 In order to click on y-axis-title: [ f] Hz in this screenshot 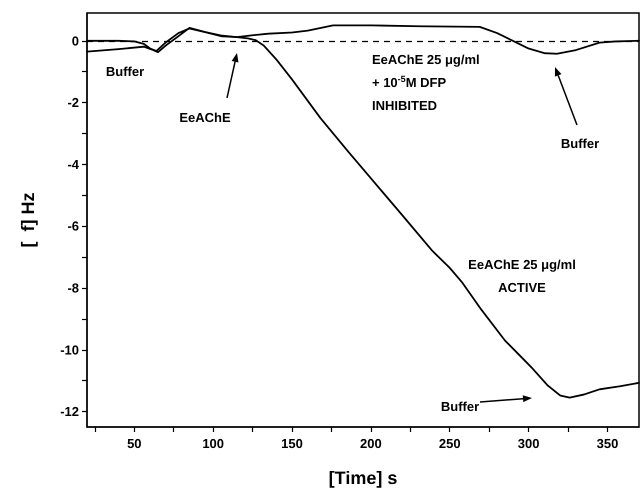, I will do `click(28, 220)`.